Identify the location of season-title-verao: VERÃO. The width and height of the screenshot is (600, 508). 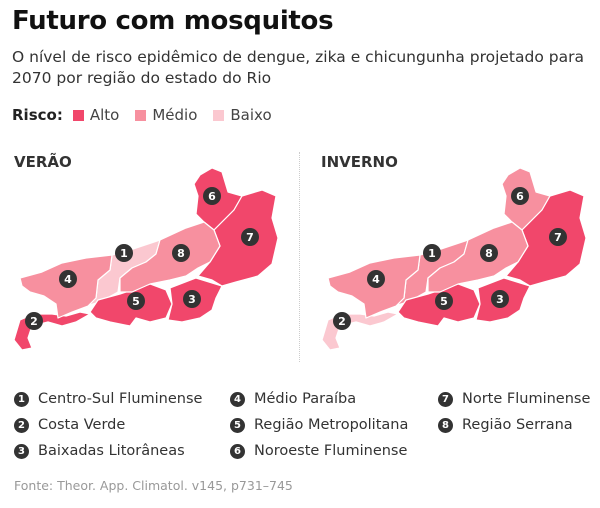
(43, 162).